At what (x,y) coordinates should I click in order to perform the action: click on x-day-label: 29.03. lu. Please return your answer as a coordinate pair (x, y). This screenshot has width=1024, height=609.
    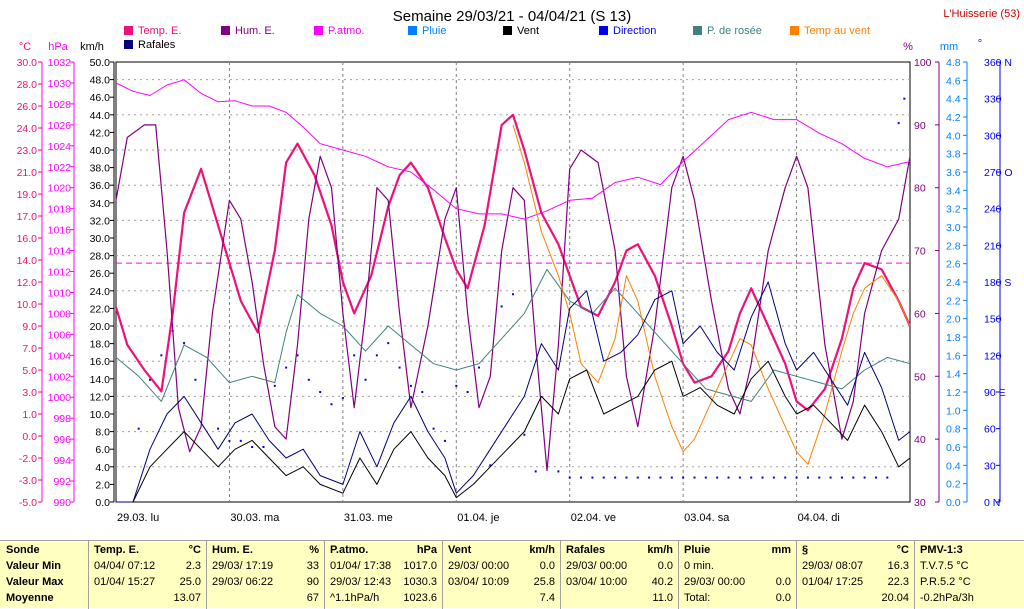
    Looking at the image, I should click on (138, 518).